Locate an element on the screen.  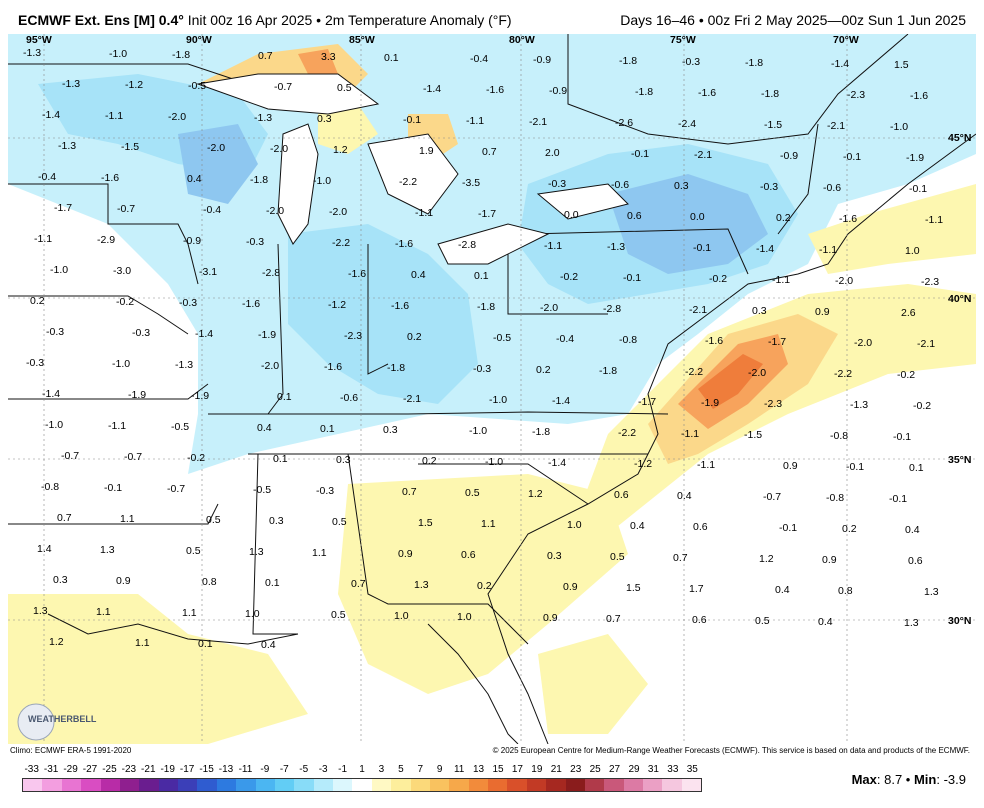
border-minnesota is located at coordinates (103, 234).